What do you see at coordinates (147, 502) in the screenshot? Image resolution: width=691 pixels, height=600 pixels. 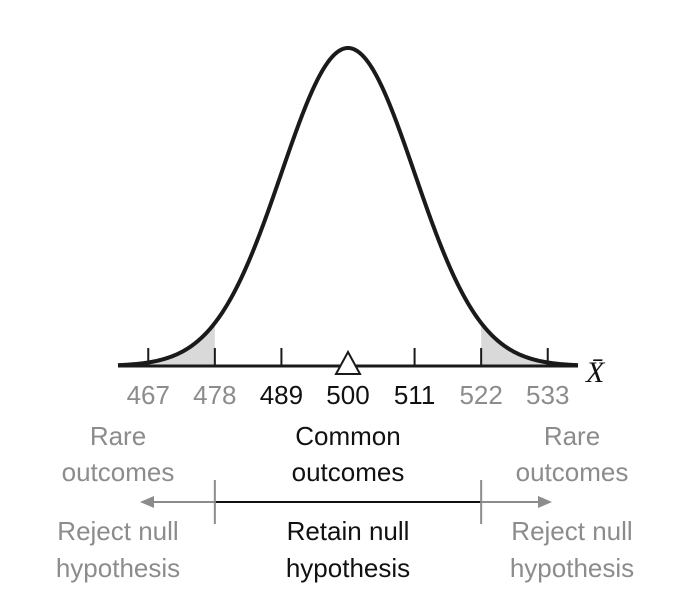 I see `reject-left-arrowhead` at bounding box center [147, 502].